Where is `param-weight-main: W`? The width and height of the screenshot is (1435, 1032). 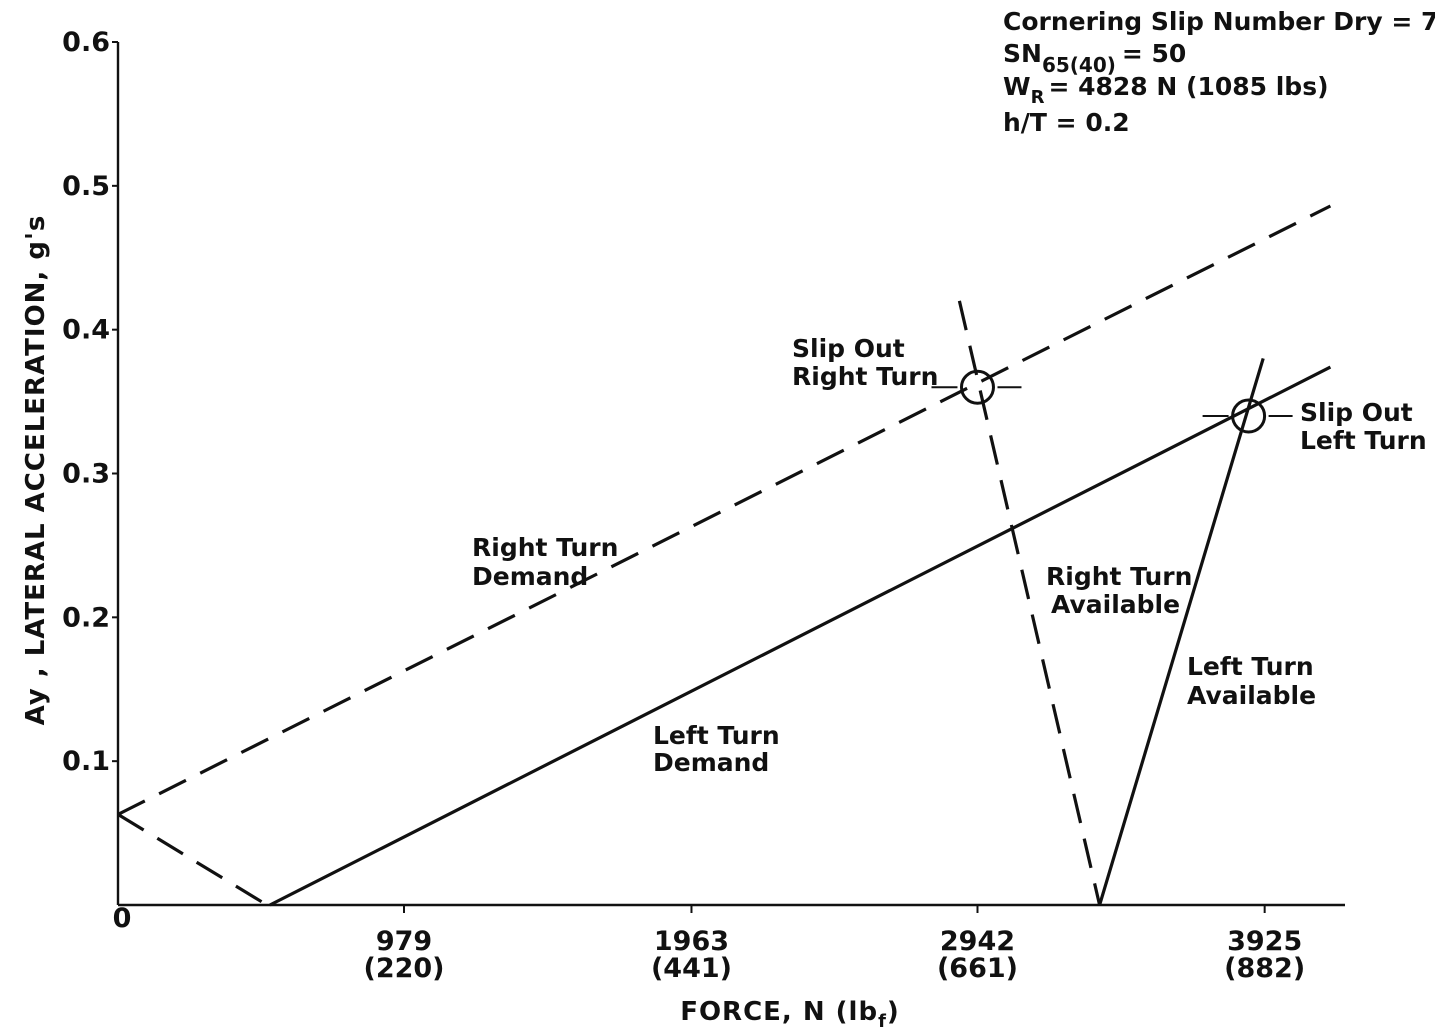 param-weight-main: W is located at coordinates (1017, 86).